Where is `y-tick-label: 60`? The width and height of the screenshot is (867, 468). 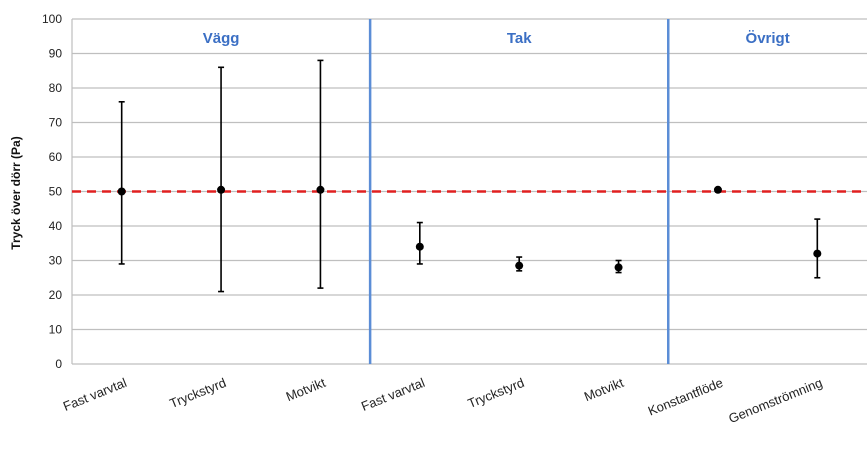 y-tick-label: 60 is located at coordinates (56, 157).